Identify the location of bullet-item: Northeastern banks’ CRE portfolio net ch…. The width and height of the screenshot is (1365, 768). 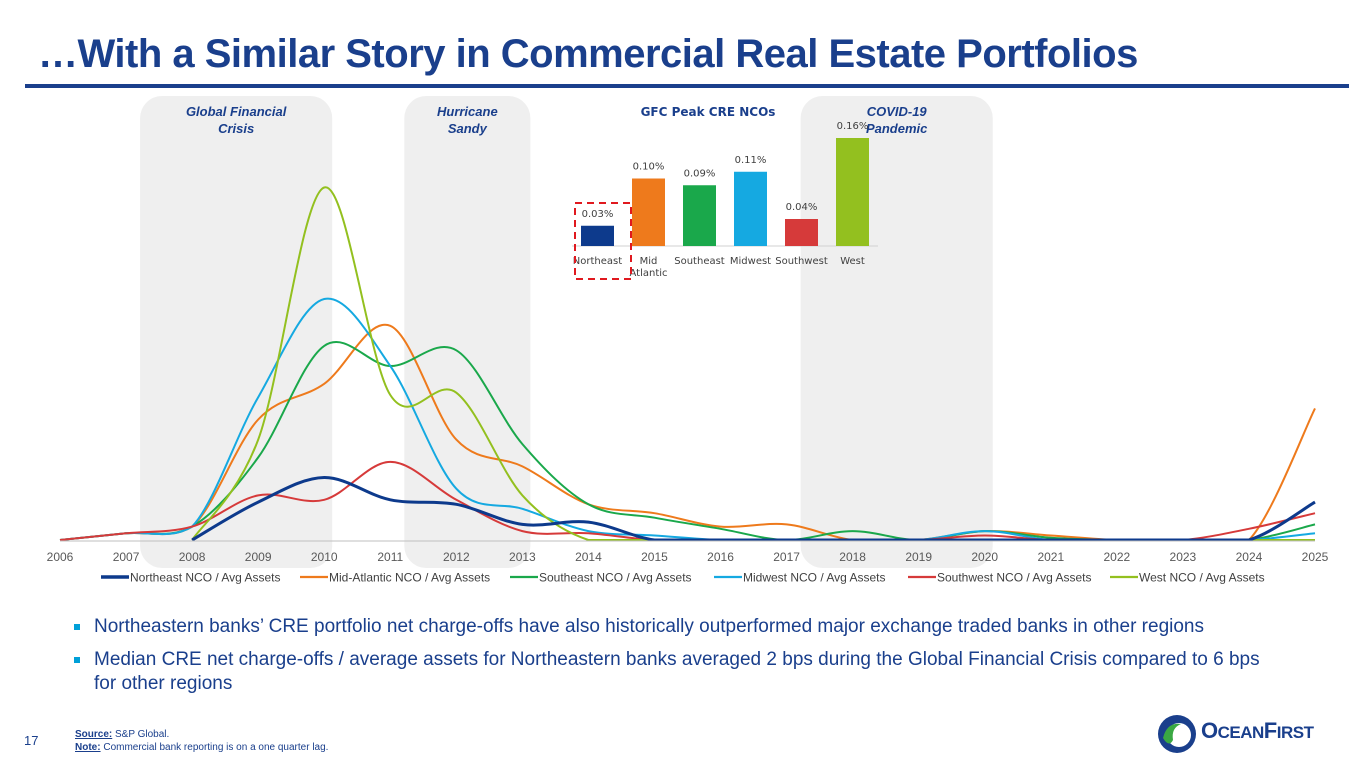
(674, 627).